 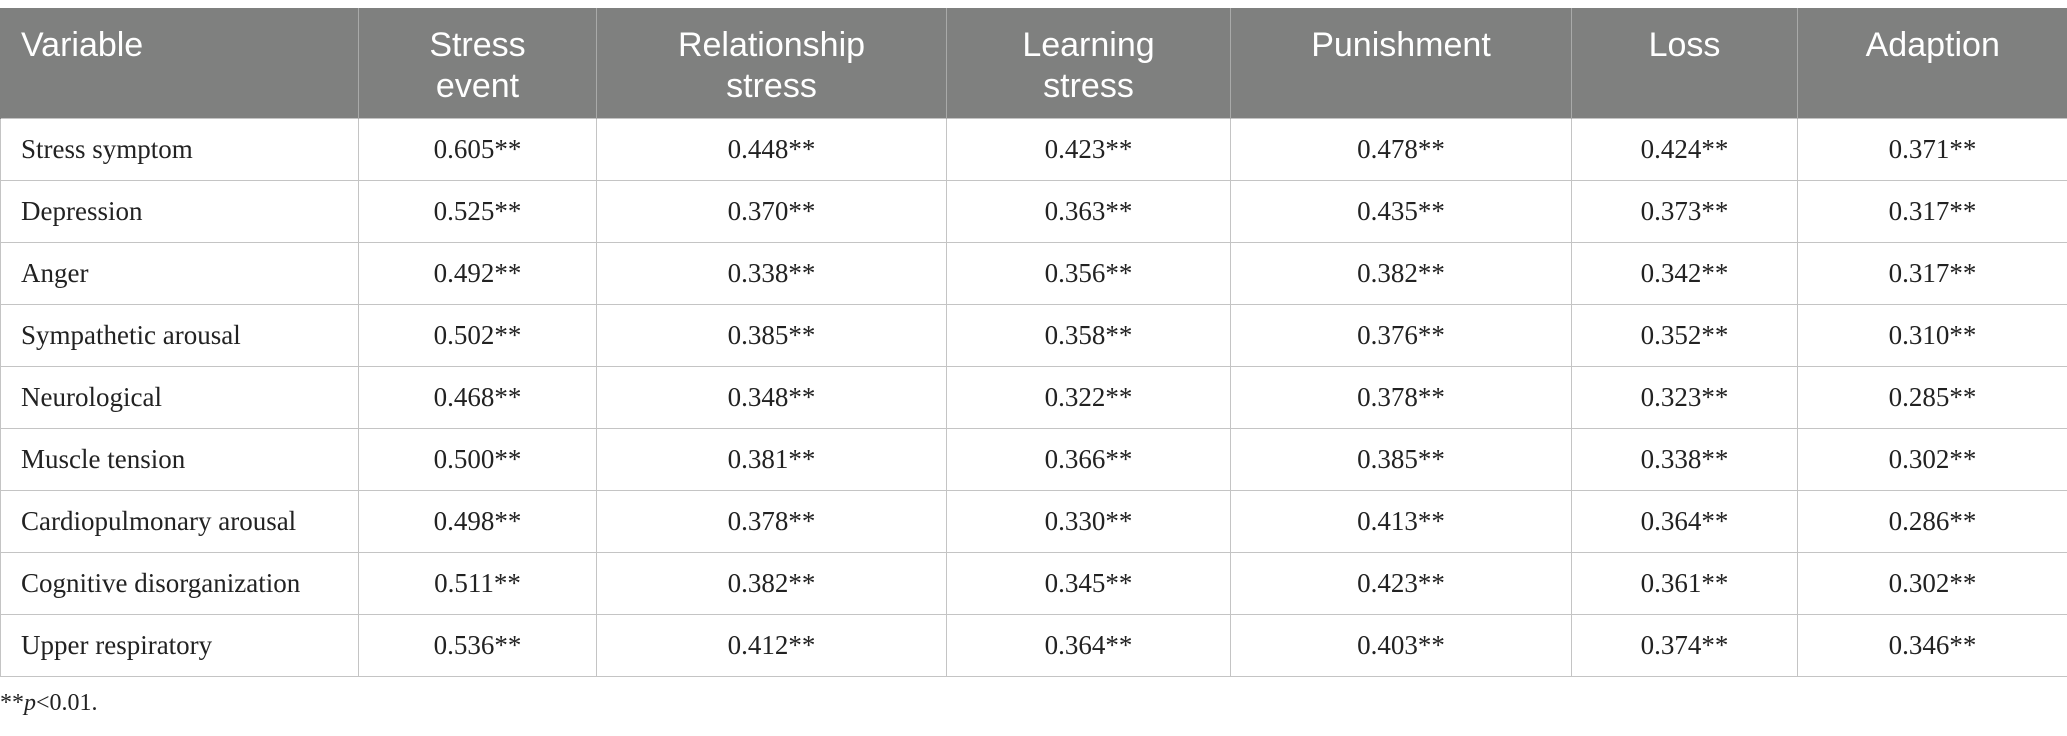 I want to click on column-header-text: Variable, so click(x=82, y=45).